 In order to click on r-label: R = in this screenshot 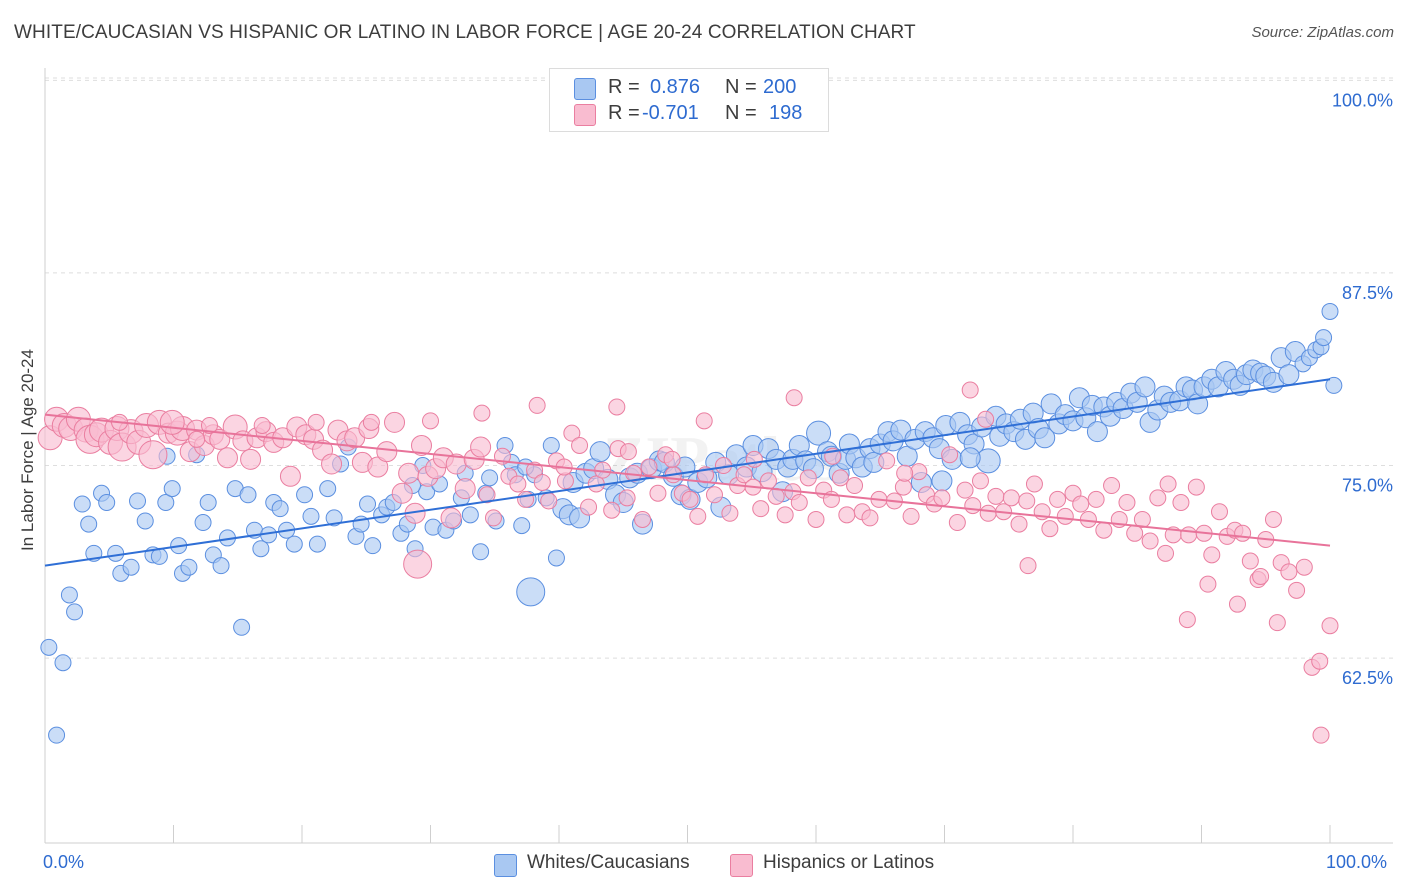, I will do `click(624, 87)`.